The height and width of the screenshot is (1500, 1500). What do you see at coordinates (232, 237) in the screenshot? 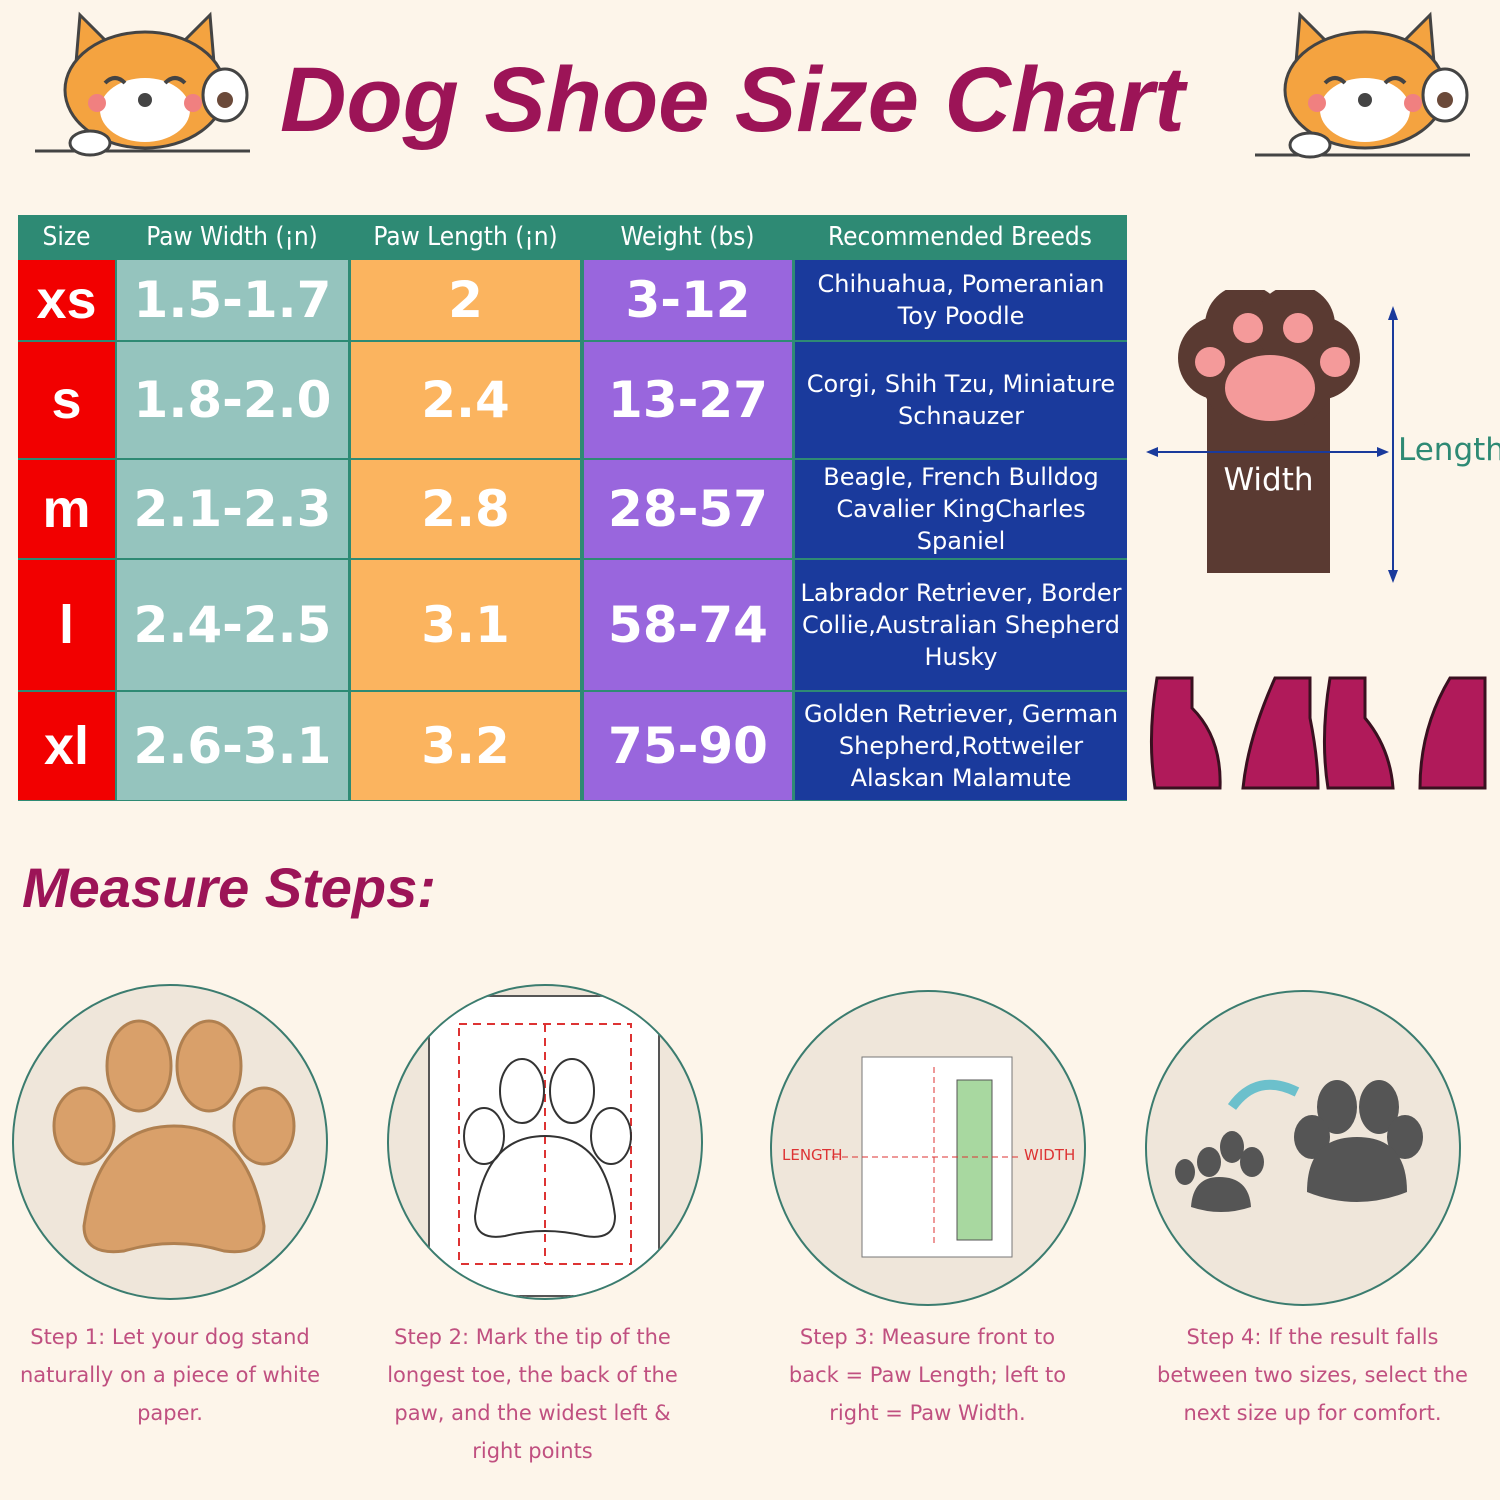
I see `header-paw-width: Paw Width (¡n)` at bounding box center [232, 237].